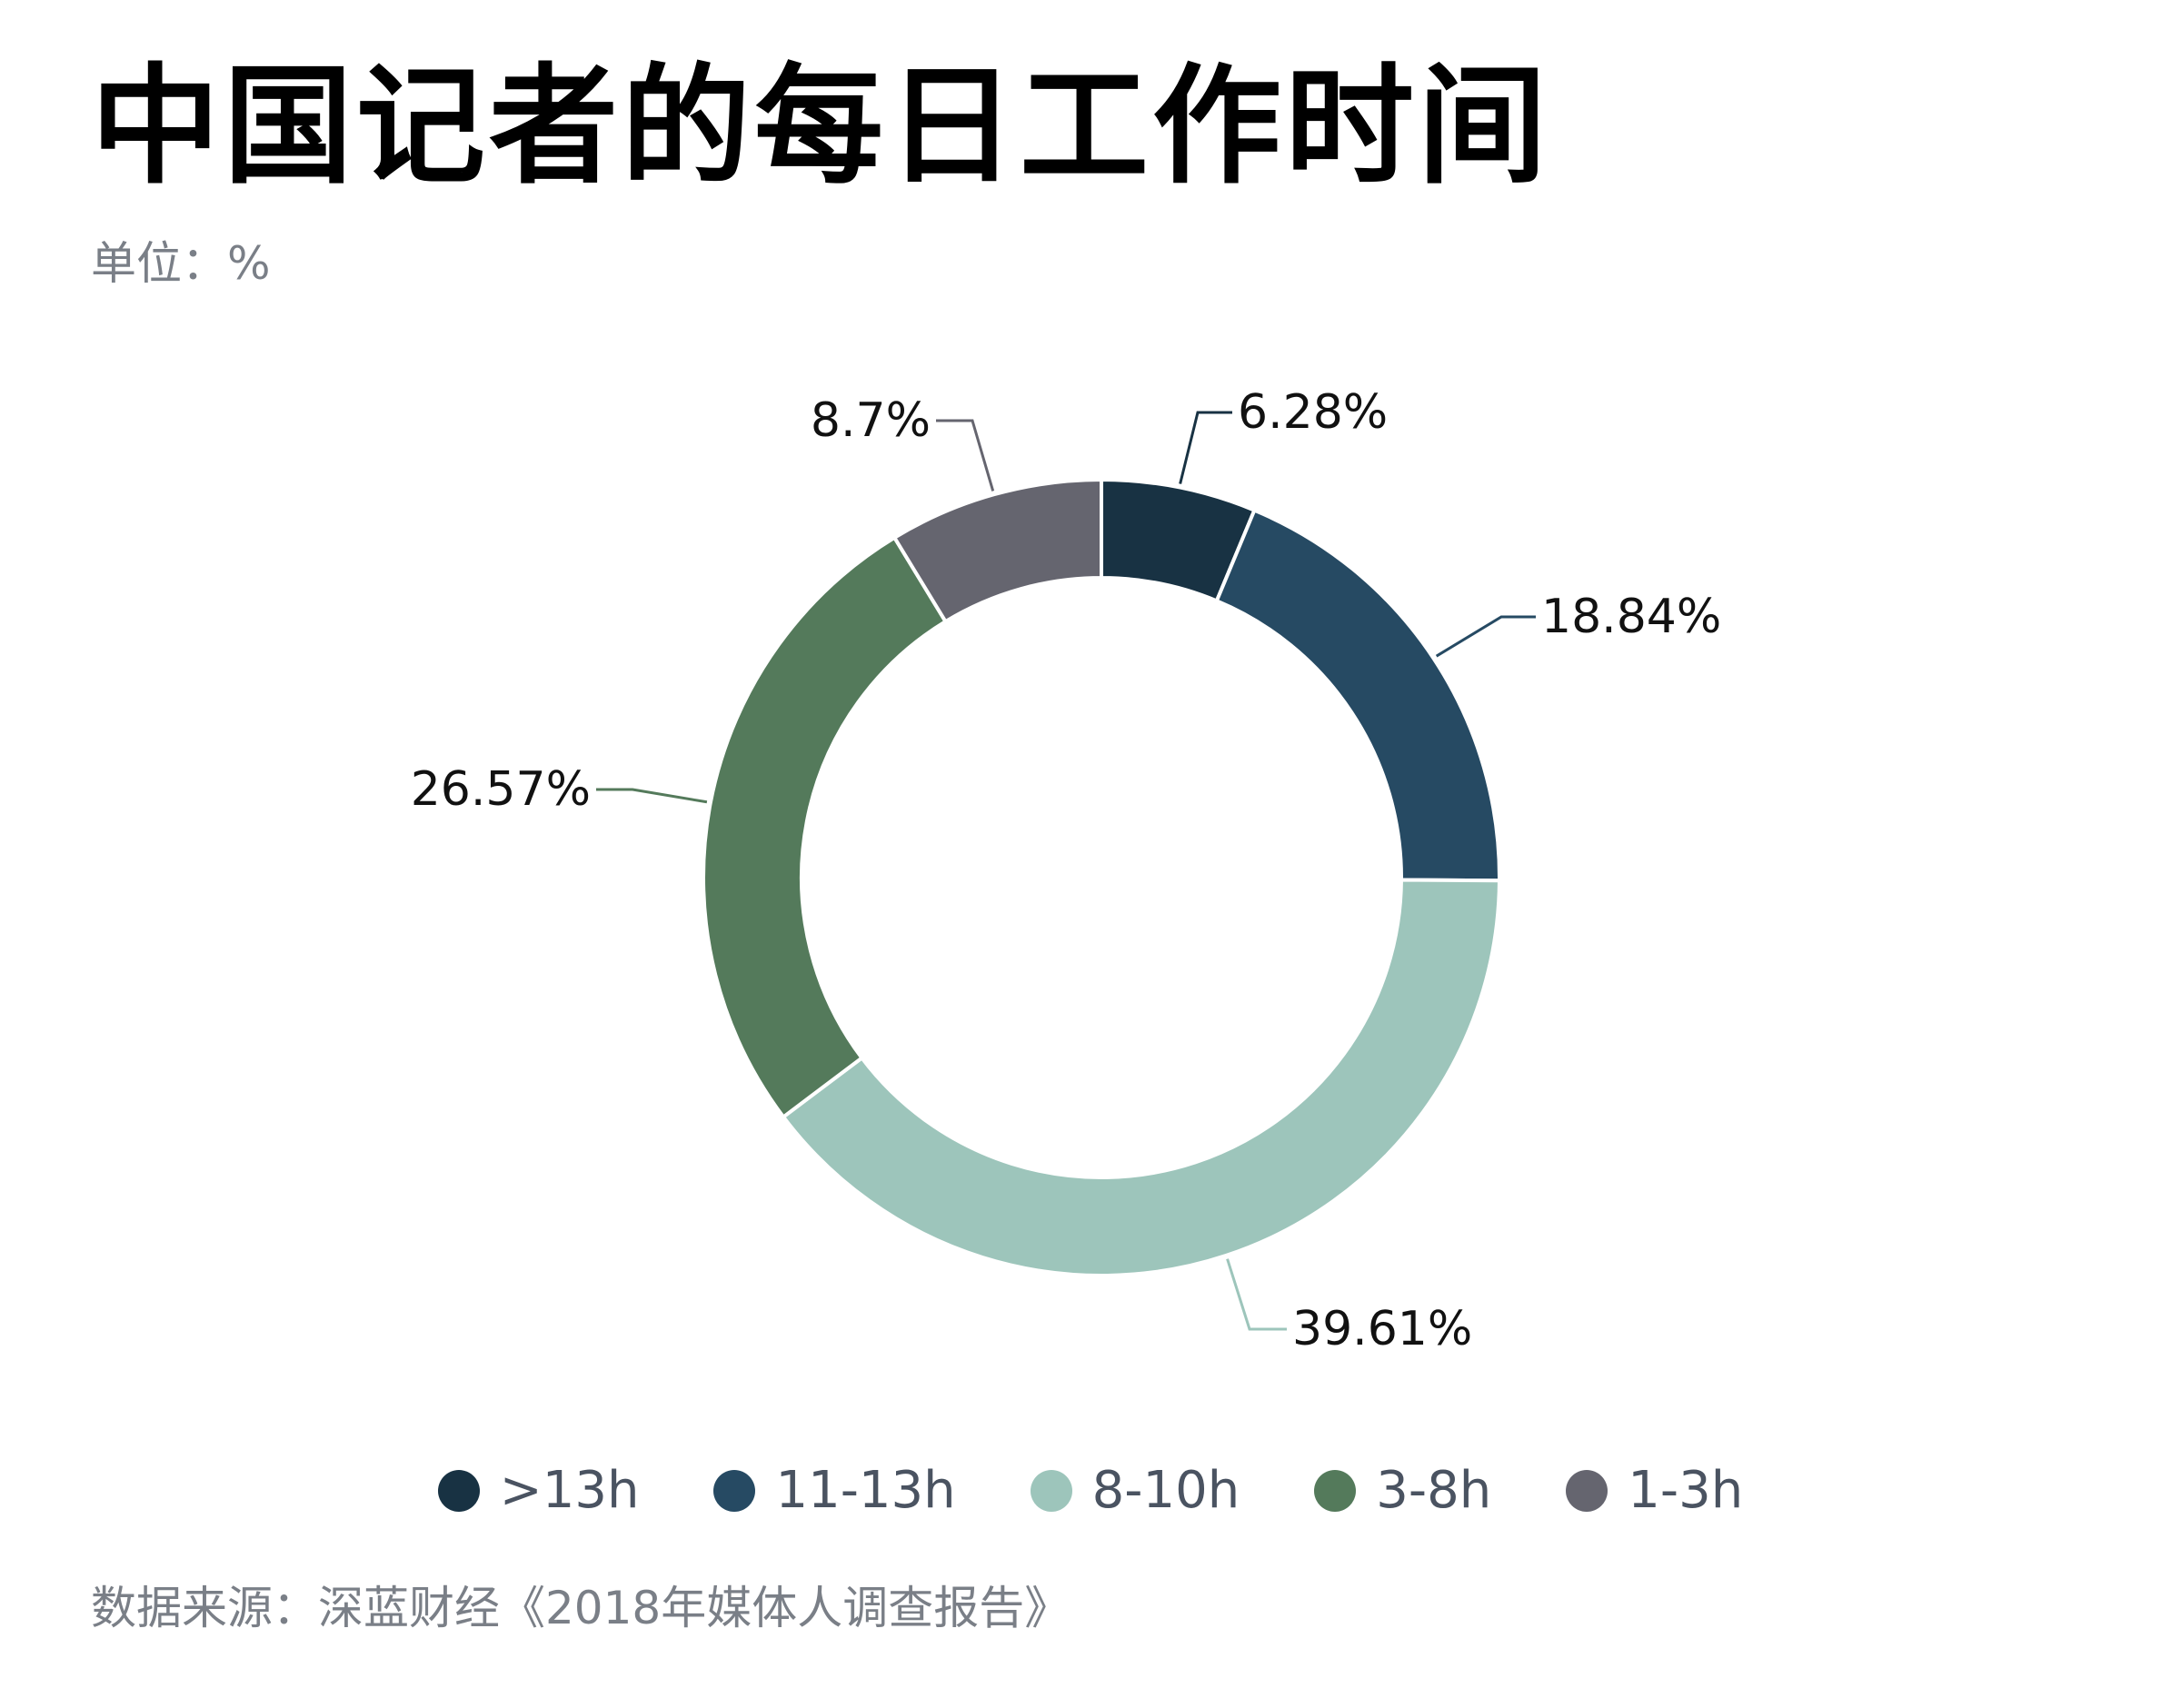 This screenshot has width=2181, height=1708. I want to click on slice-1-3h, so click(997, 551).